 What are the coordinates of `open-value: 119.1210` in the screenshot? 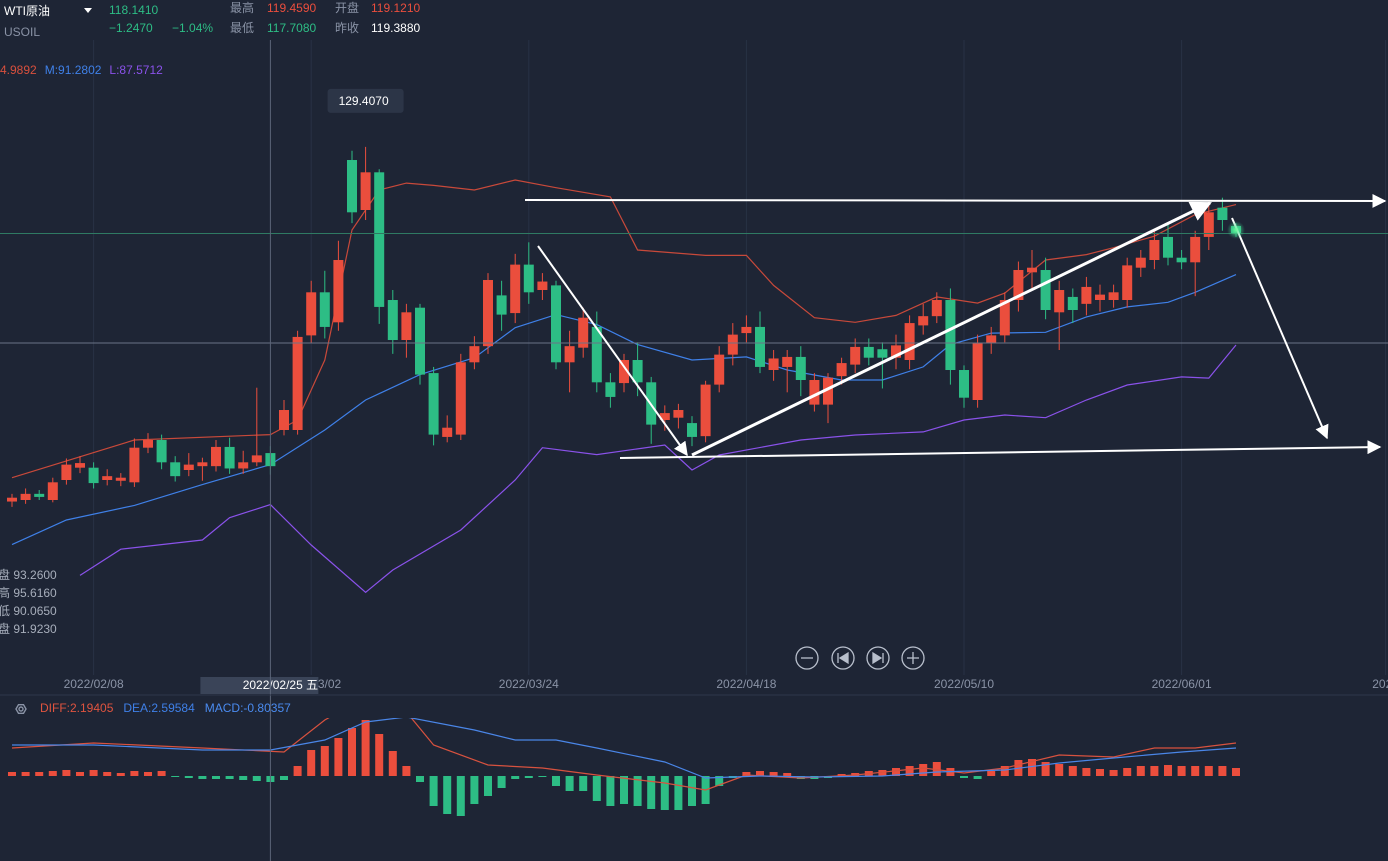 It's located at (395, 8).